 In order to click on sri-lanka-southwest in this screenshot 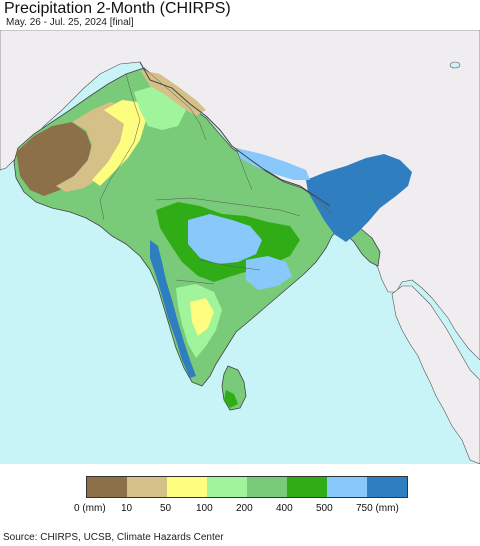, I will do `click(231, 399)`.